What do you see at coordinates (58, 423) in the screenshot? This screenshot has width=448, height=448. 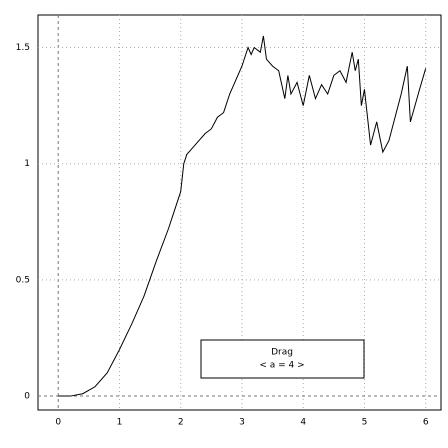 I see `x-tick-label: 0` at bounding box center [58, 423].